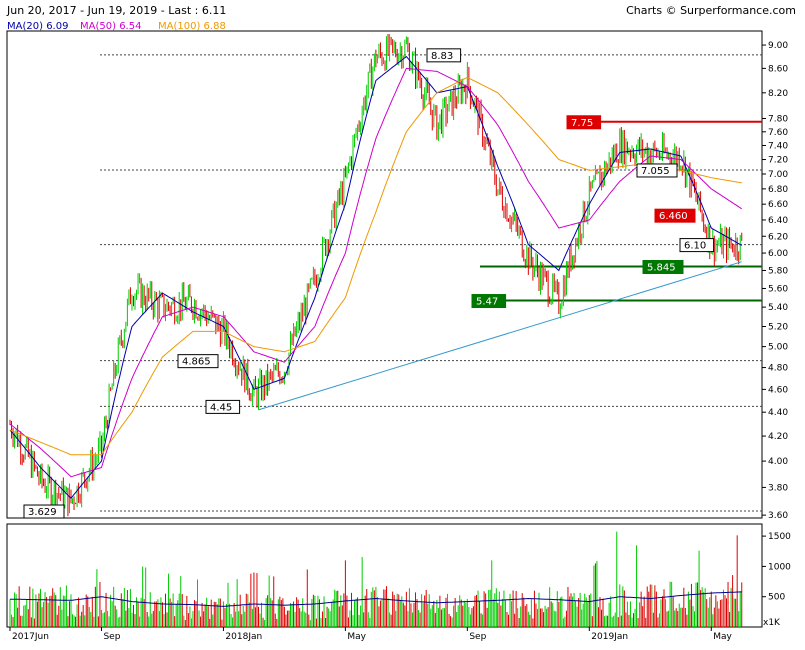  Describe the element at coordinates (130, 26) in the screenshot. I see `legend-ma50-value: 6.54` at that location.